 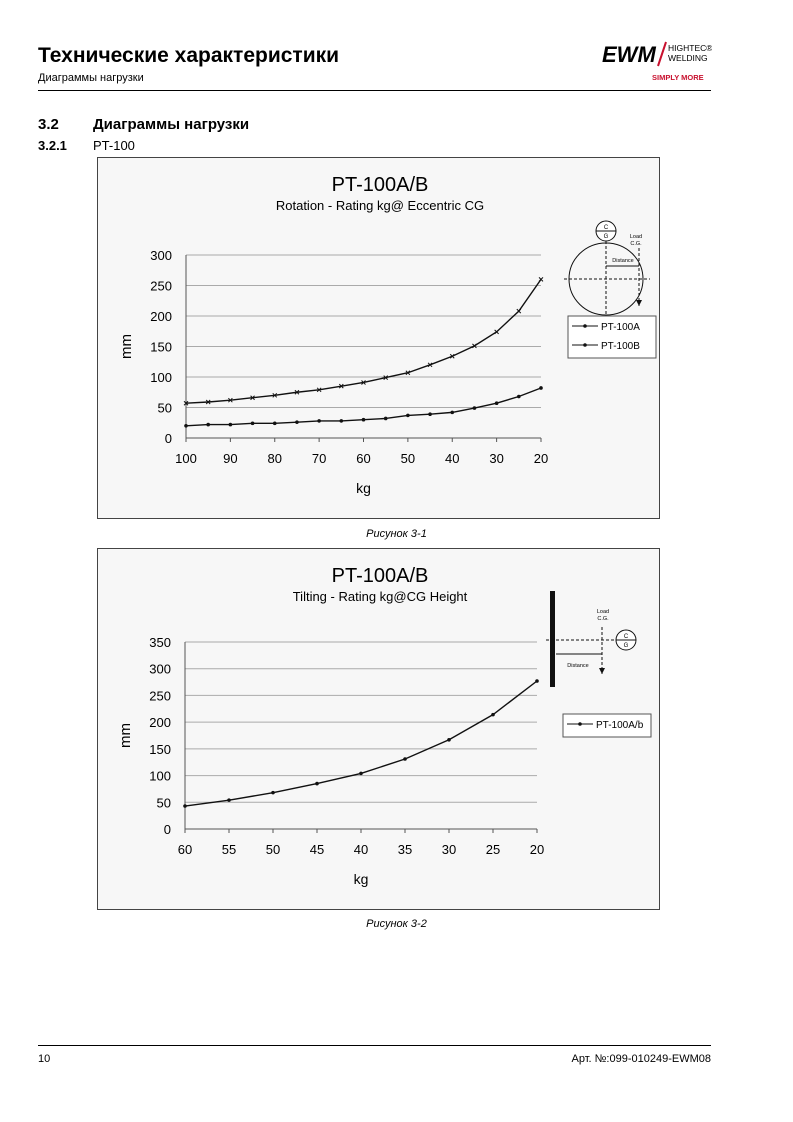 I want to click on legend-box, so click(x=607, y=725).